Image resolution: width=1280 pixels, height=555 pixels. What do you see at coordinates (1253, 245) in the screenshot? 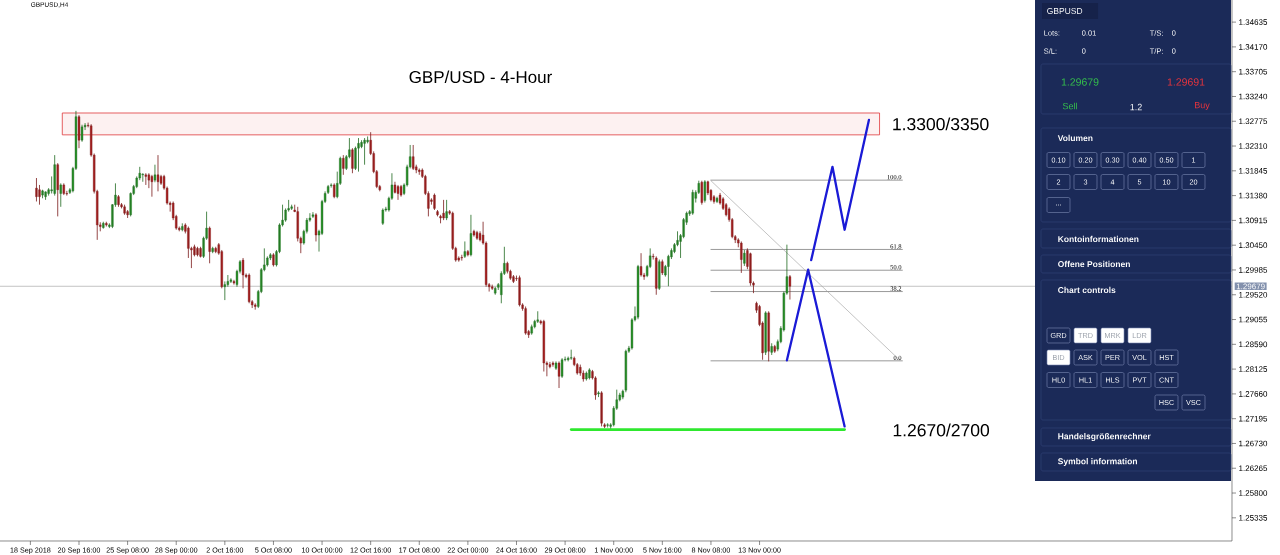
I see `y-tick-label: 1.30450` at bounding box center [1253, 245].